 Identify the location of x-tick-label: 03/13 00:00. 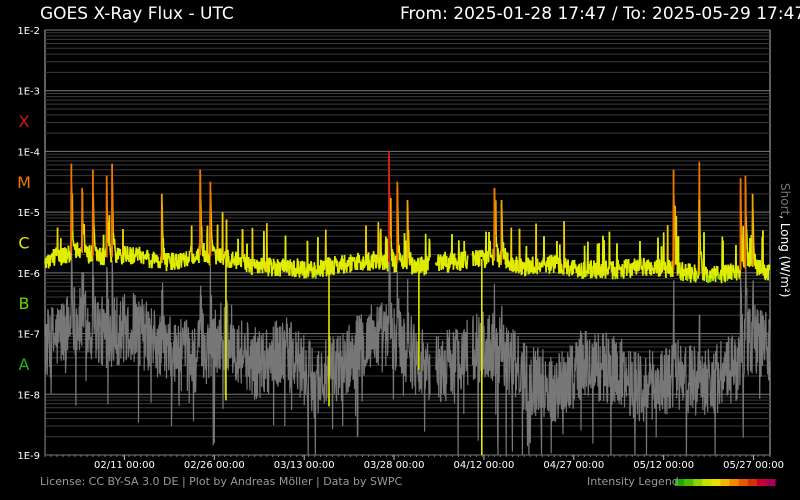
(304, 465).